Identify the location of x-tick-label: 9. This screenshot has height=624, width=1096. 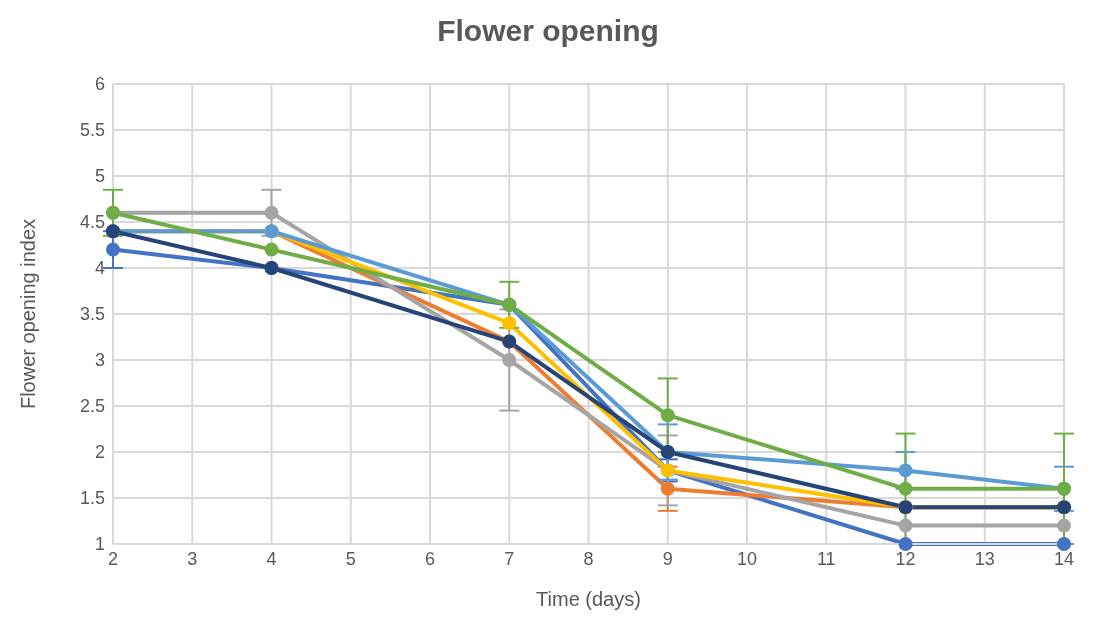
(667, 558).